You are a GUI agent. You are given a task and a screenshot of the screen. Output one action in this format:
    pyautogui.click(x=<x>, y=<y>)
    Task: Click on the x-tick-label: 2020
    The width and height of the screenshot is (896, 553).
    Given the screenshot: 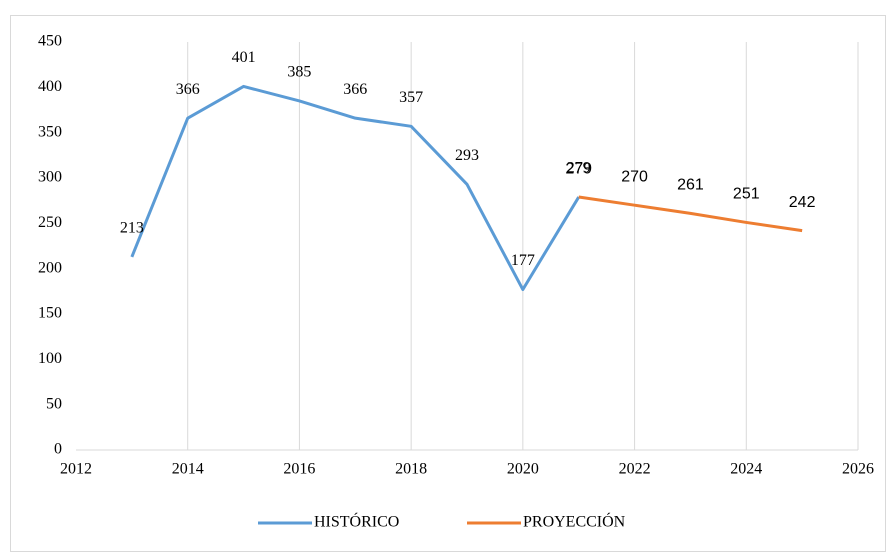 What is the action you would take?
    pyautogui.click(x=523, y=469)
    